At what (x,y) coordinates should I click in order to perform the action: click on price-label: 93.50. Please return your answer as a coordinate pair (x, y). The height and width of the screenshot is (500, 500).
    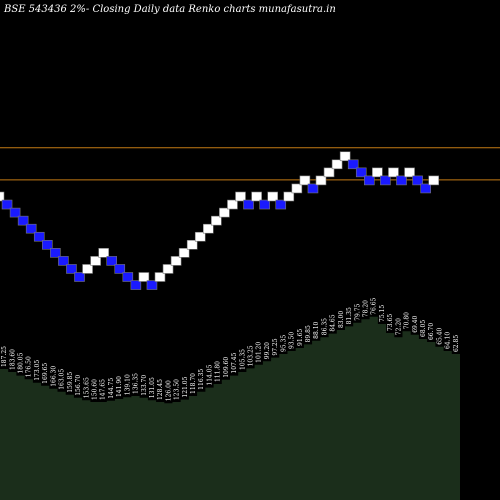
    Looking at the image, I should click on (292, 340).